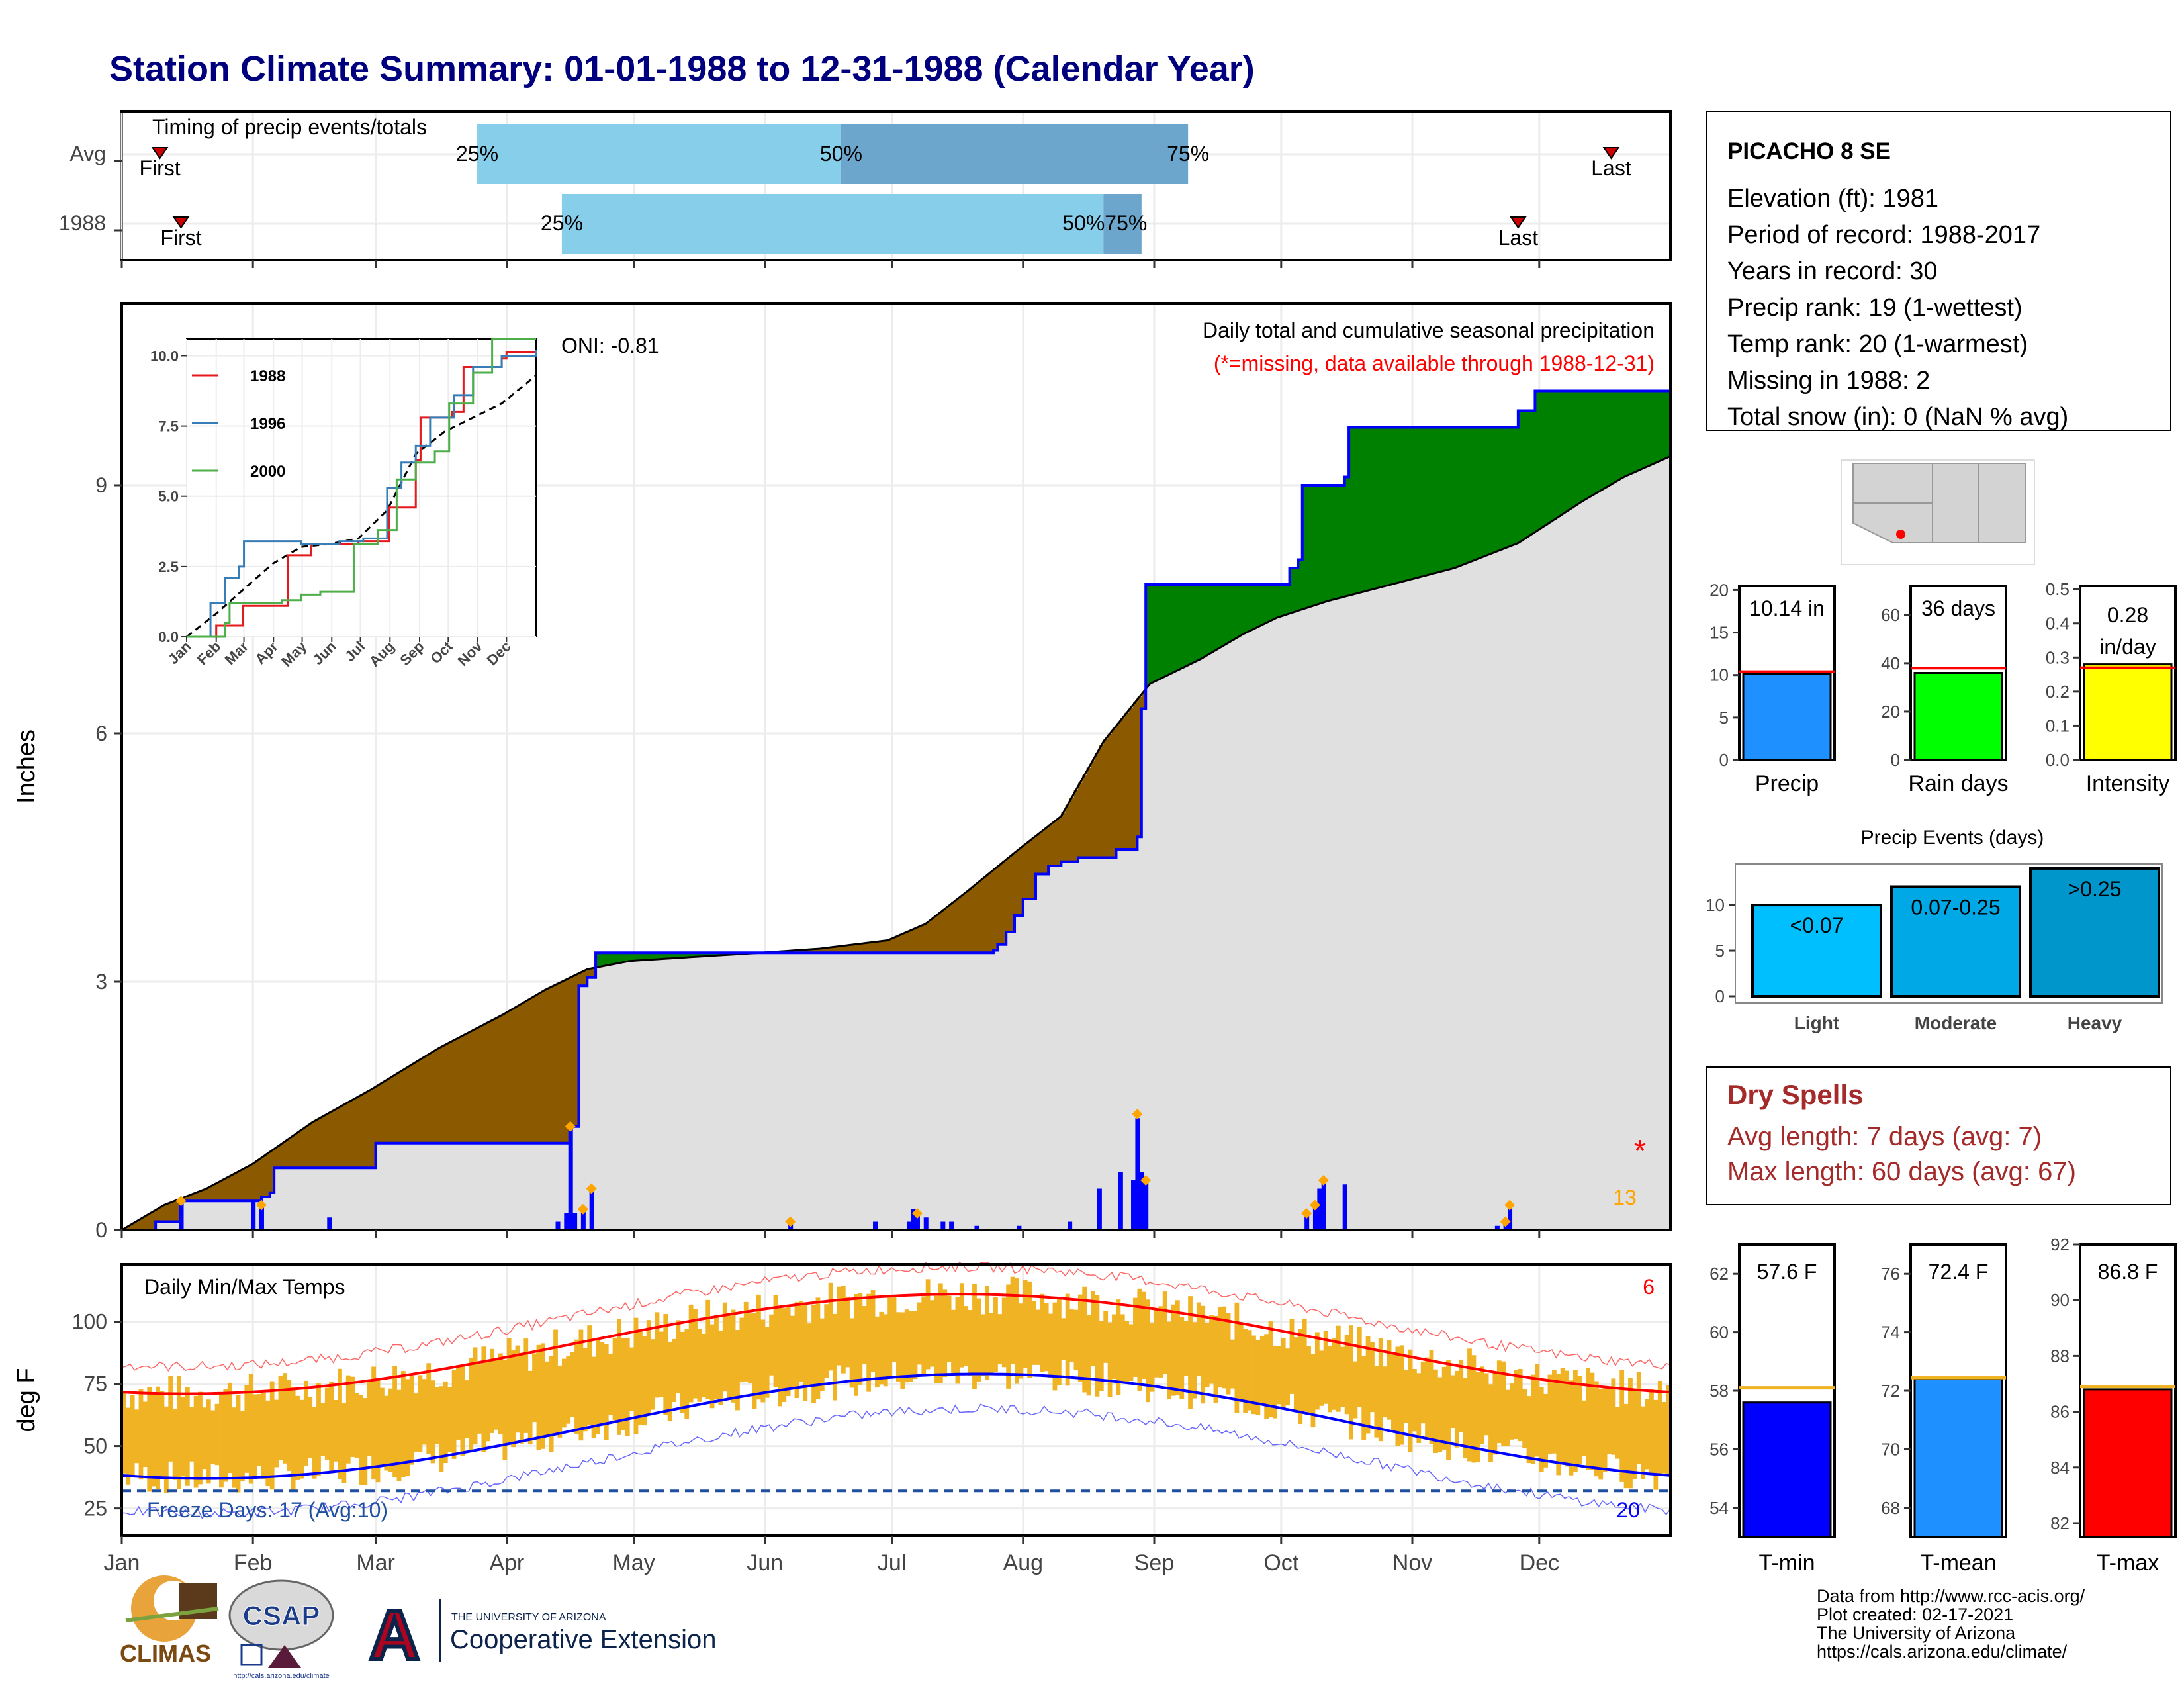 This screenshot has width=2184, height=1688. Describe the element at coordinates (362, 494) in the screenshot. I see `inset-series-1996` at that location.